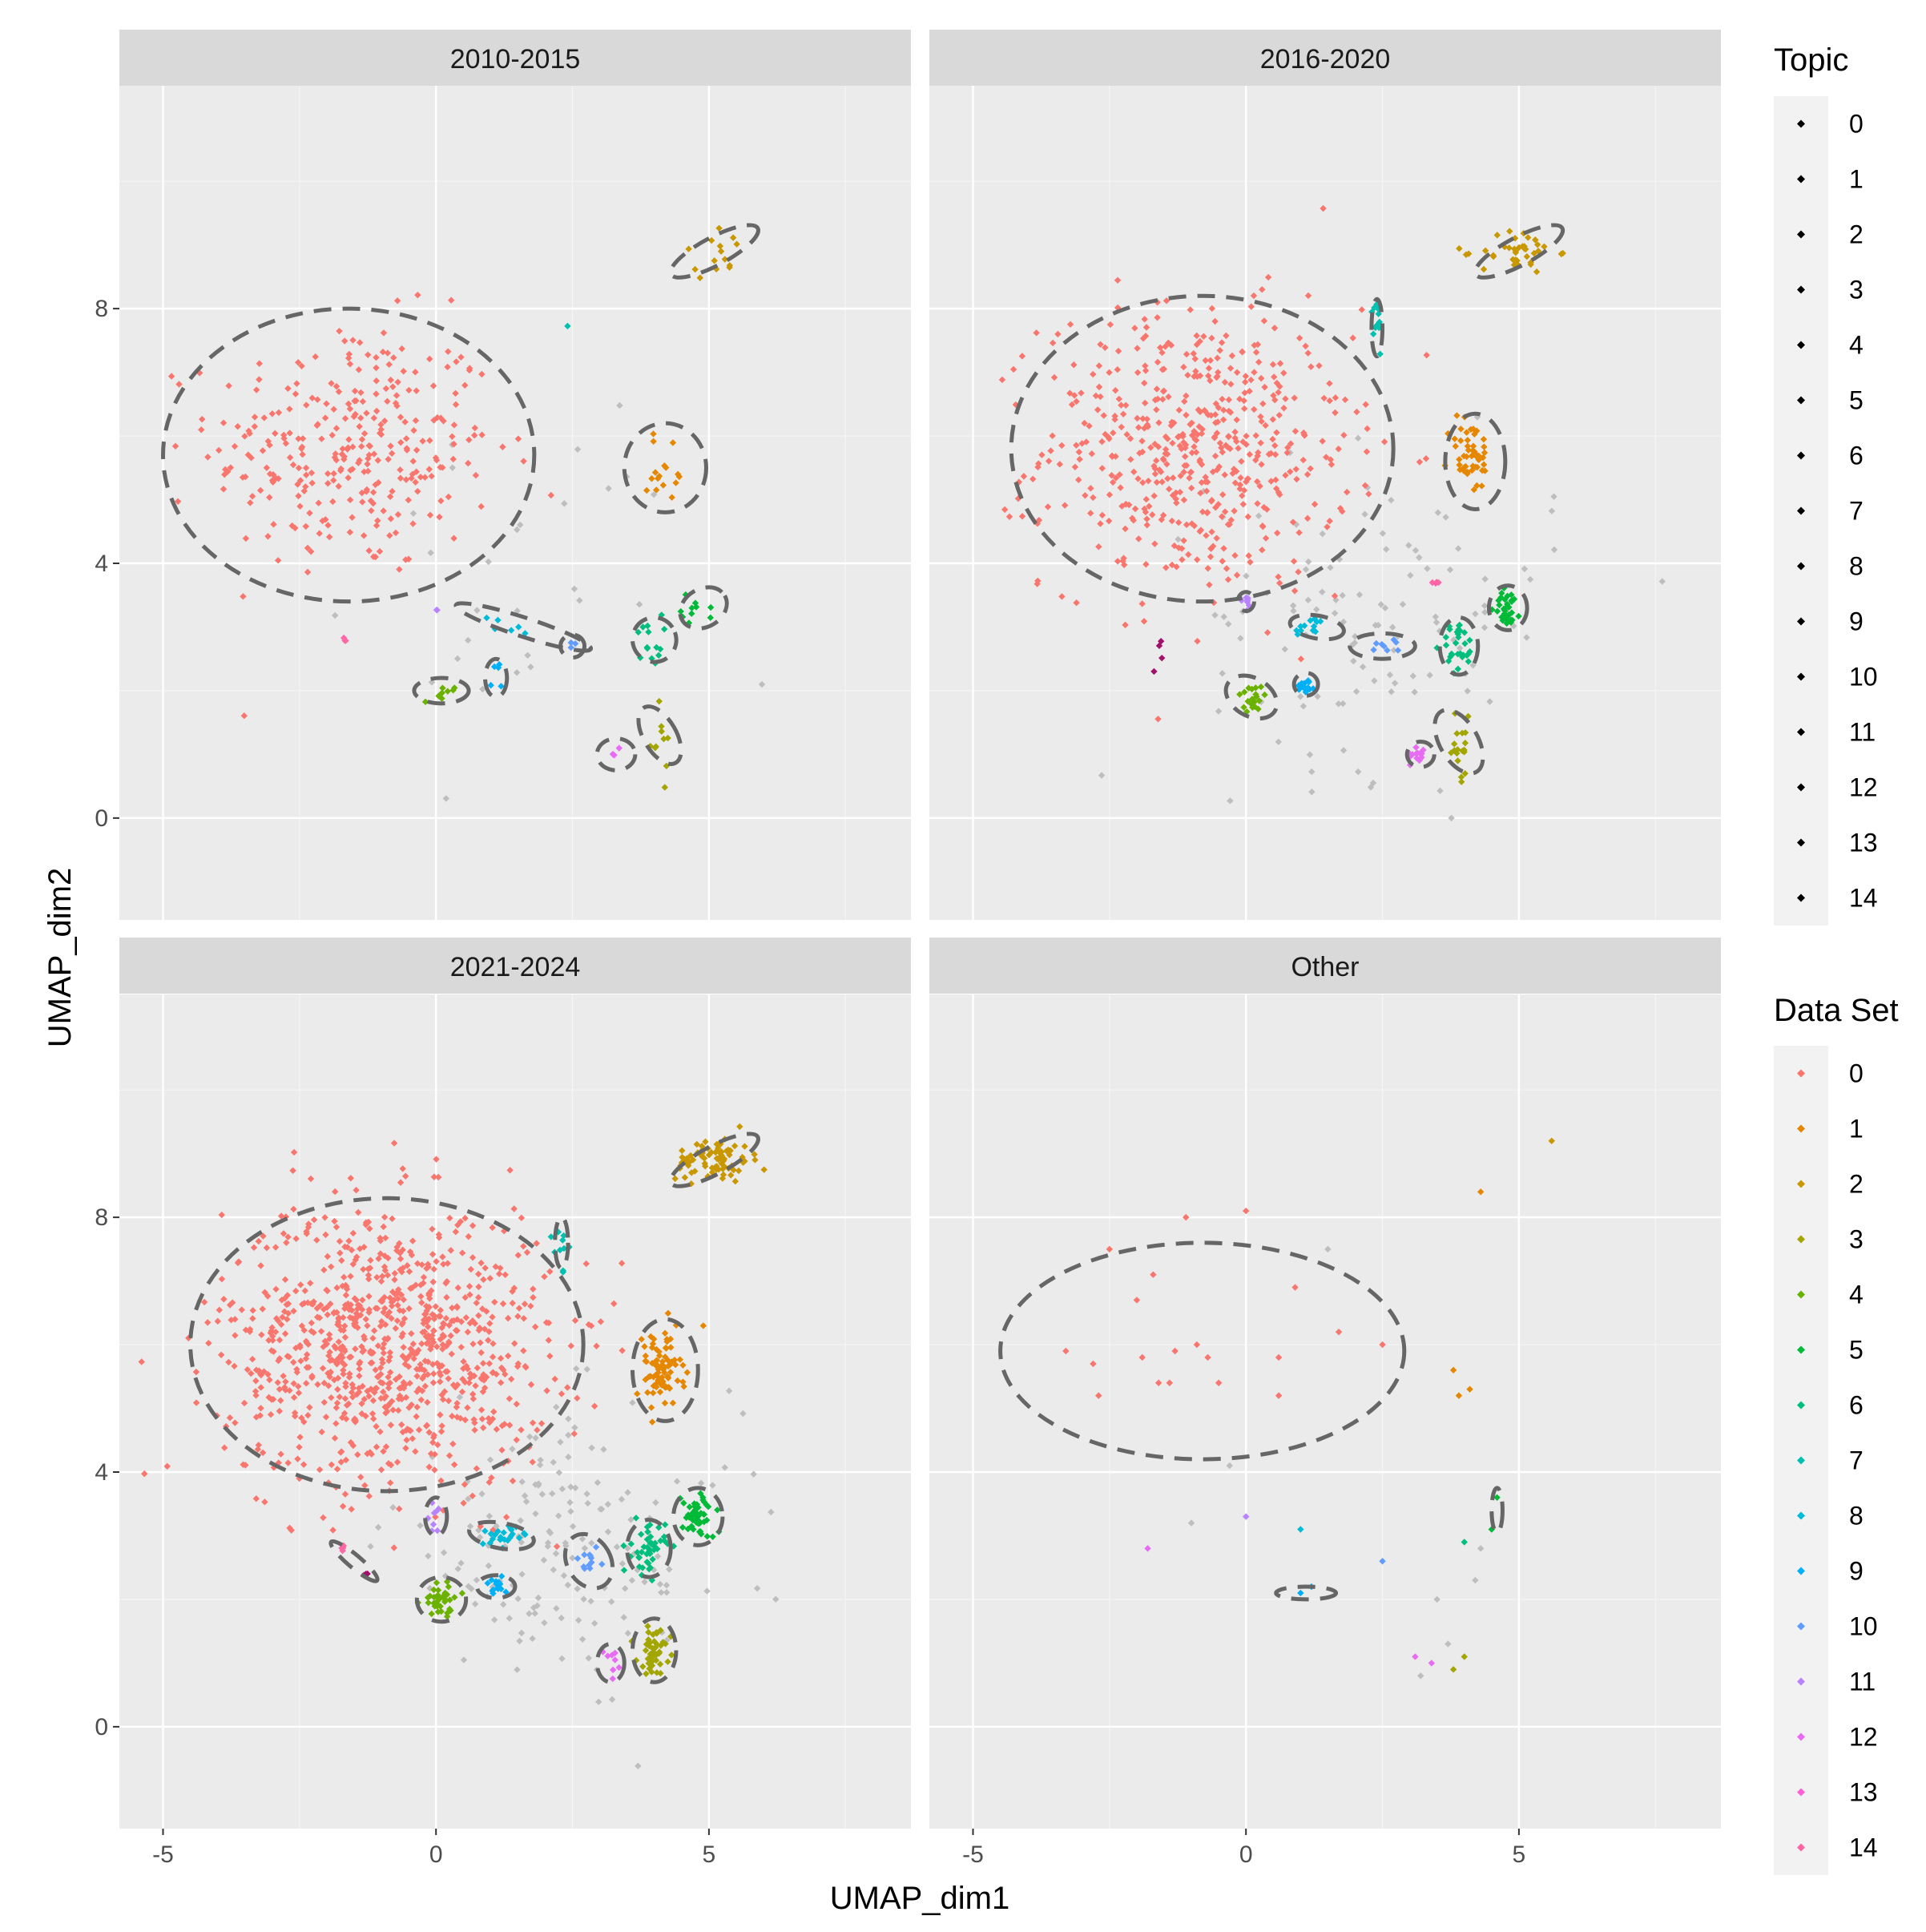 The width and height of the screenshot is (1926, 1932). Describe the element at coordinates (1519, 1855) in the screenshot. I see `x-tick-label: 5` at that location.